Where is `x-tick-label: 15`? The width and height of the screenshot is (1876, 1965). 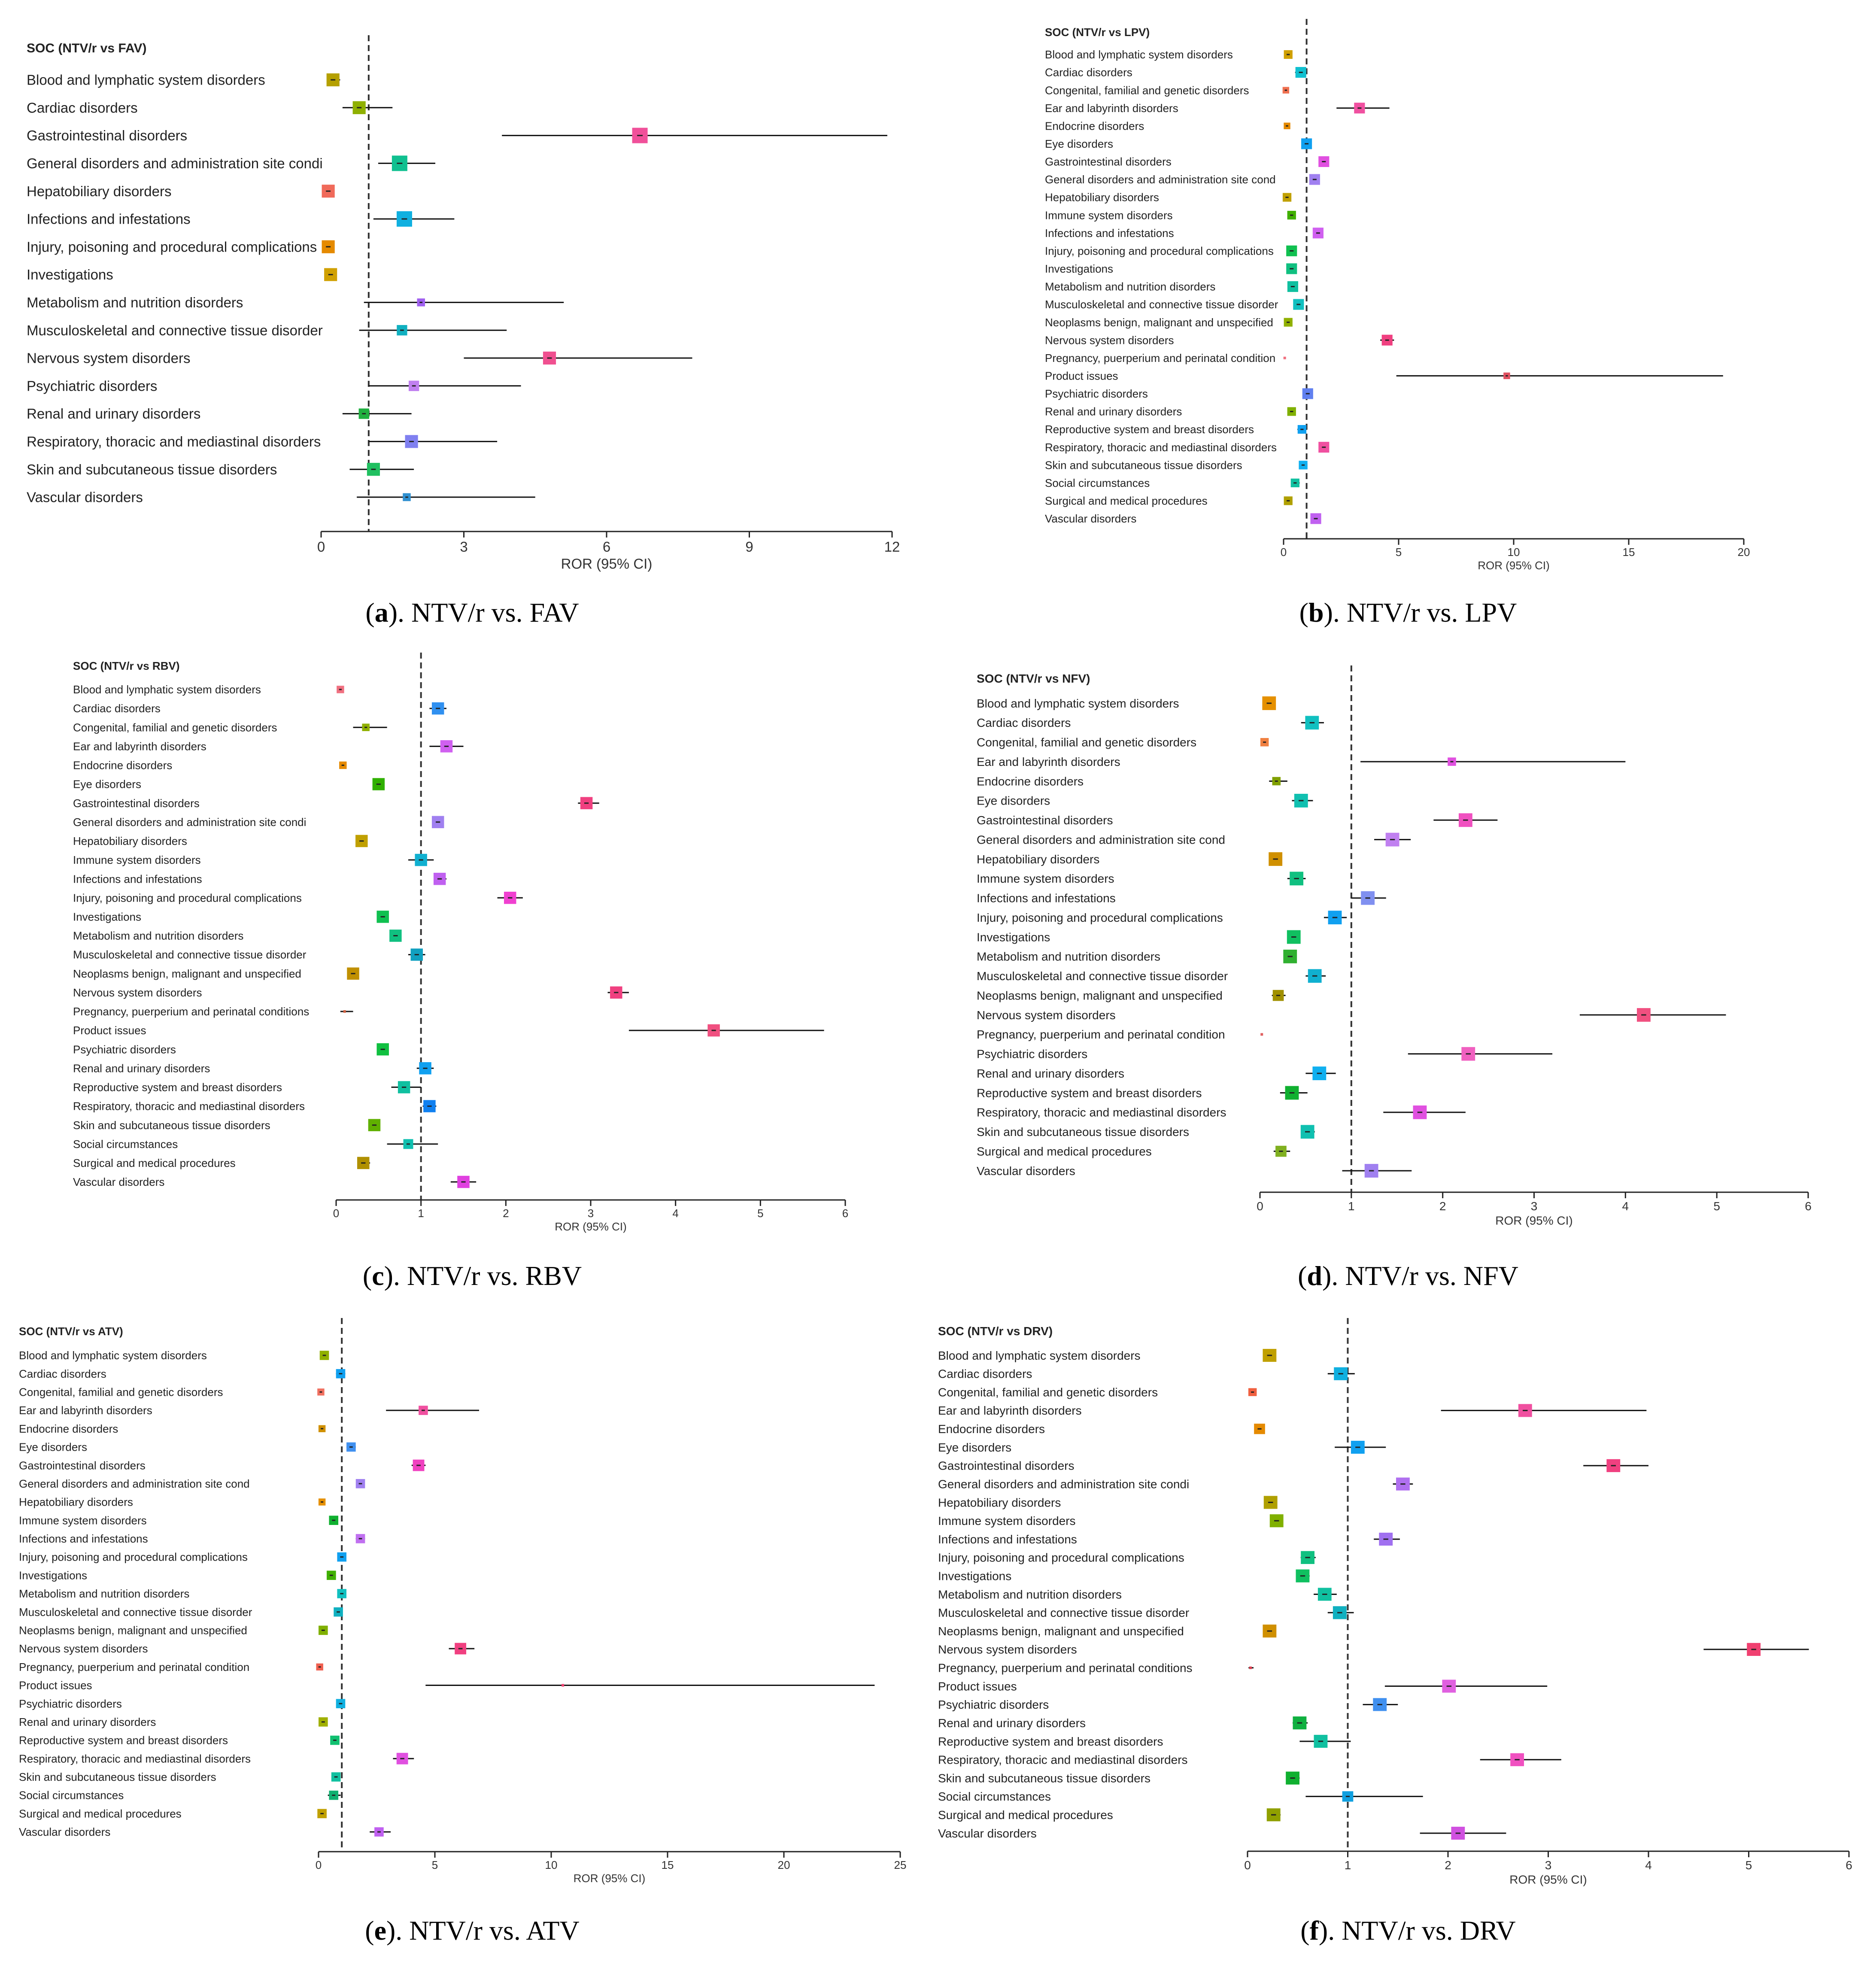 x-tick-label: 15 is located at coordinates (1629, 552).